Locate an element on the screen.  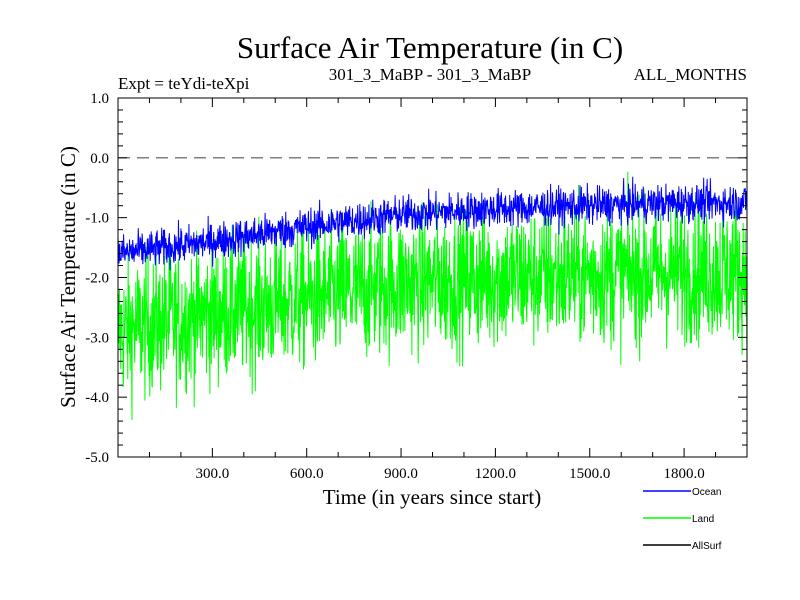
legend: Ocean Land AllSurf is located at coordinates (682, 519).